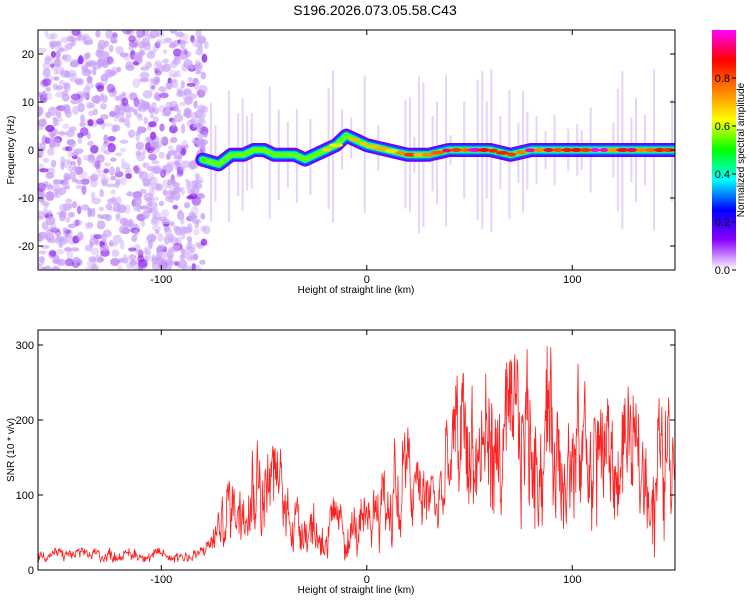 This screenshot has height=600, width=750. Describe the element at coordinates (722, 223) in the screenshot. I see `colorbar-tick-label: 0.2` at that location.